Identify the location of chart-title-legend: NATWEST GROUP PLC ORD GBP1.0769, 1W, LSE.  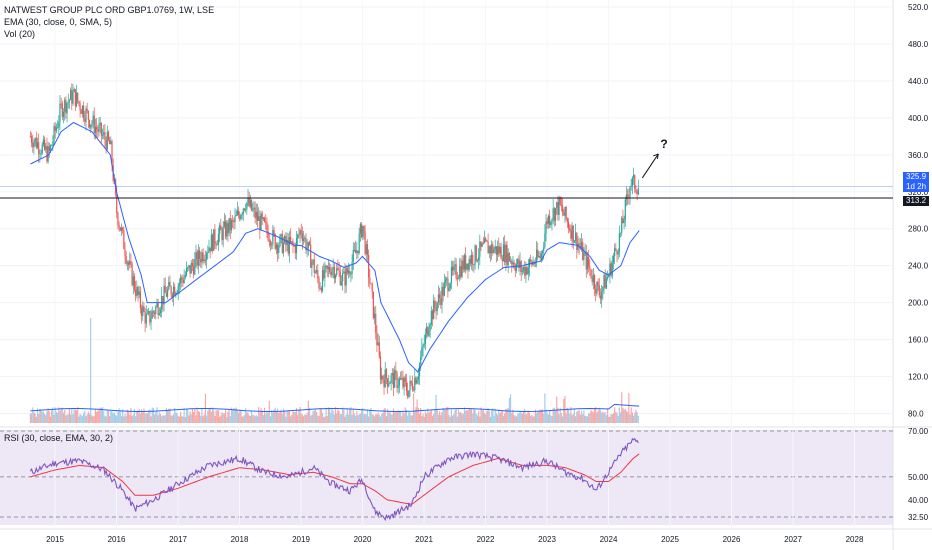
(109, 10).